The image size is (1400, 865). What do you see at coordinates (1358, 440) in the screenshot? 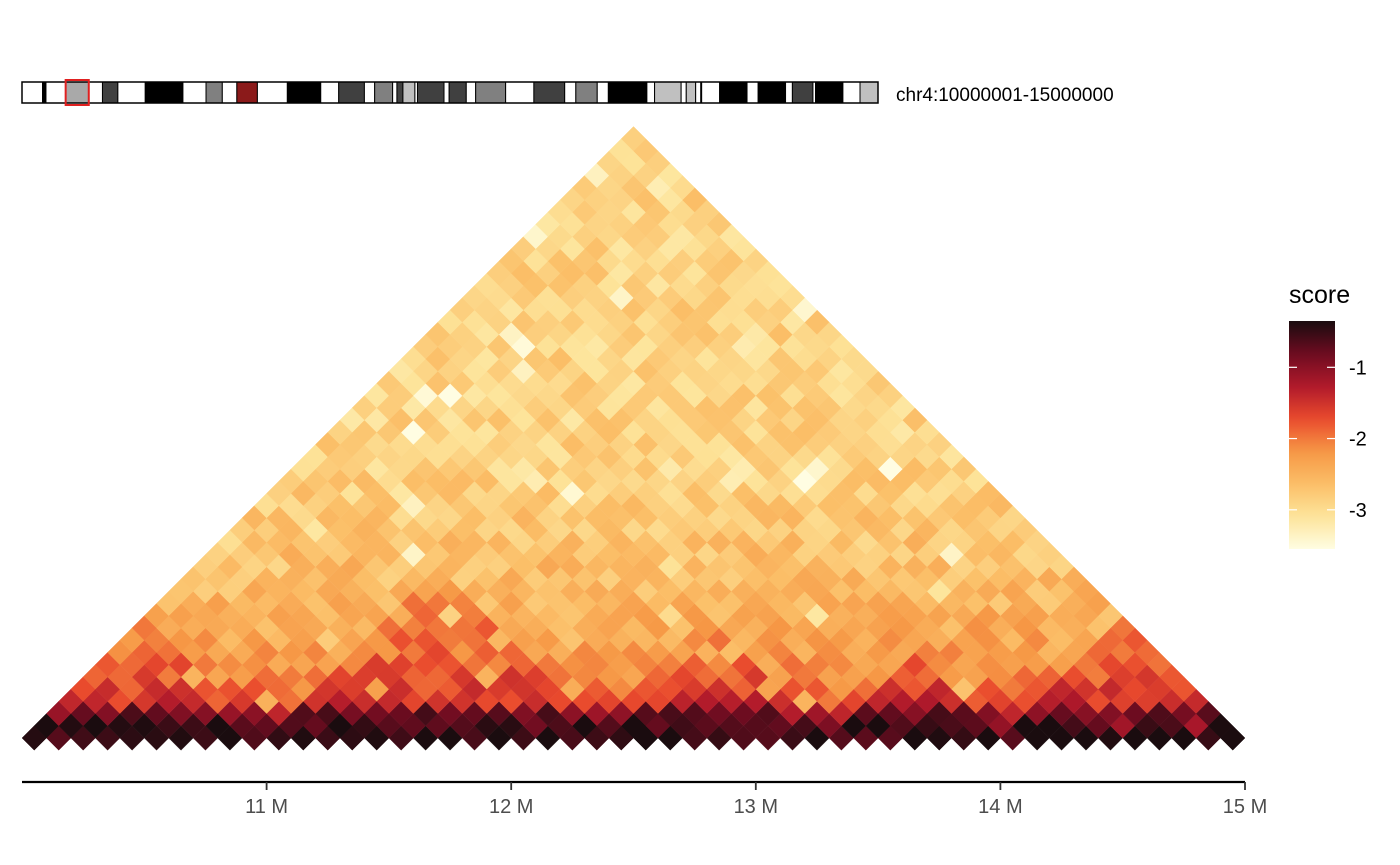
I see `legend-tick-label: -2` at bounding box center [1358, 440].